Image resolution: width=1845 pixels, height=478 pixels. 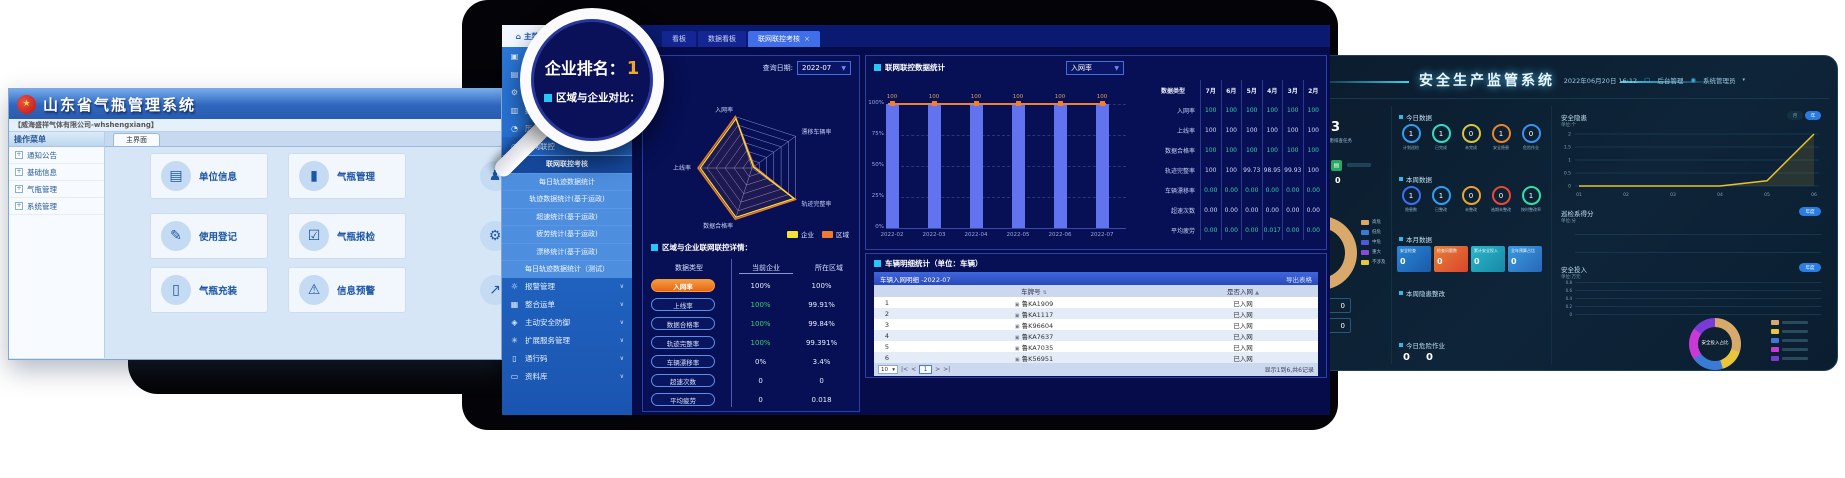 What do you see at coordinates (934, 97) in the screenshot?
I see `bar-value-label: 100` at bounding box center [934, 97].